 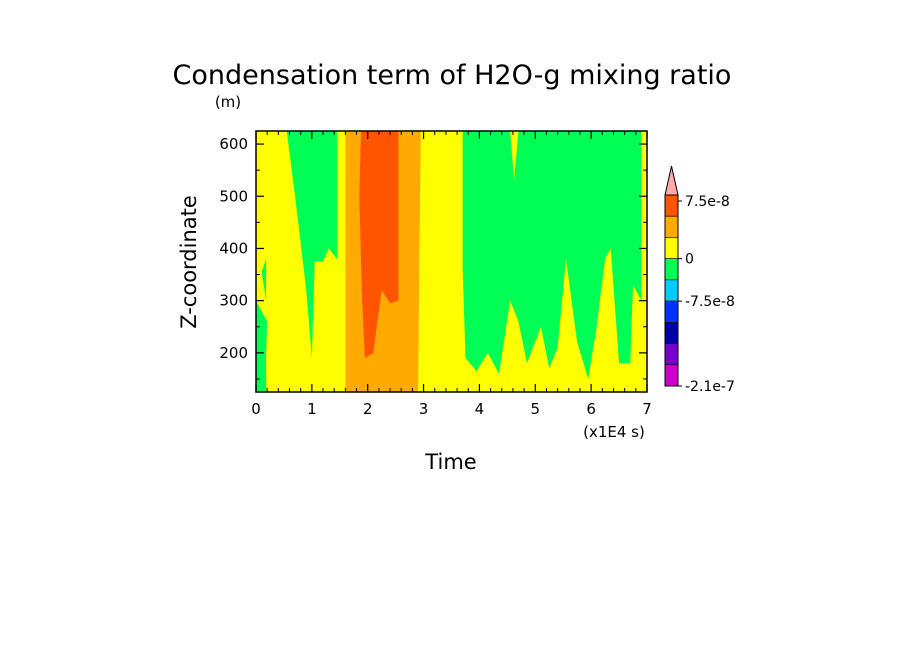 I want to click on y-axis-label: Z-coordinate, so click(x=189, y=262).